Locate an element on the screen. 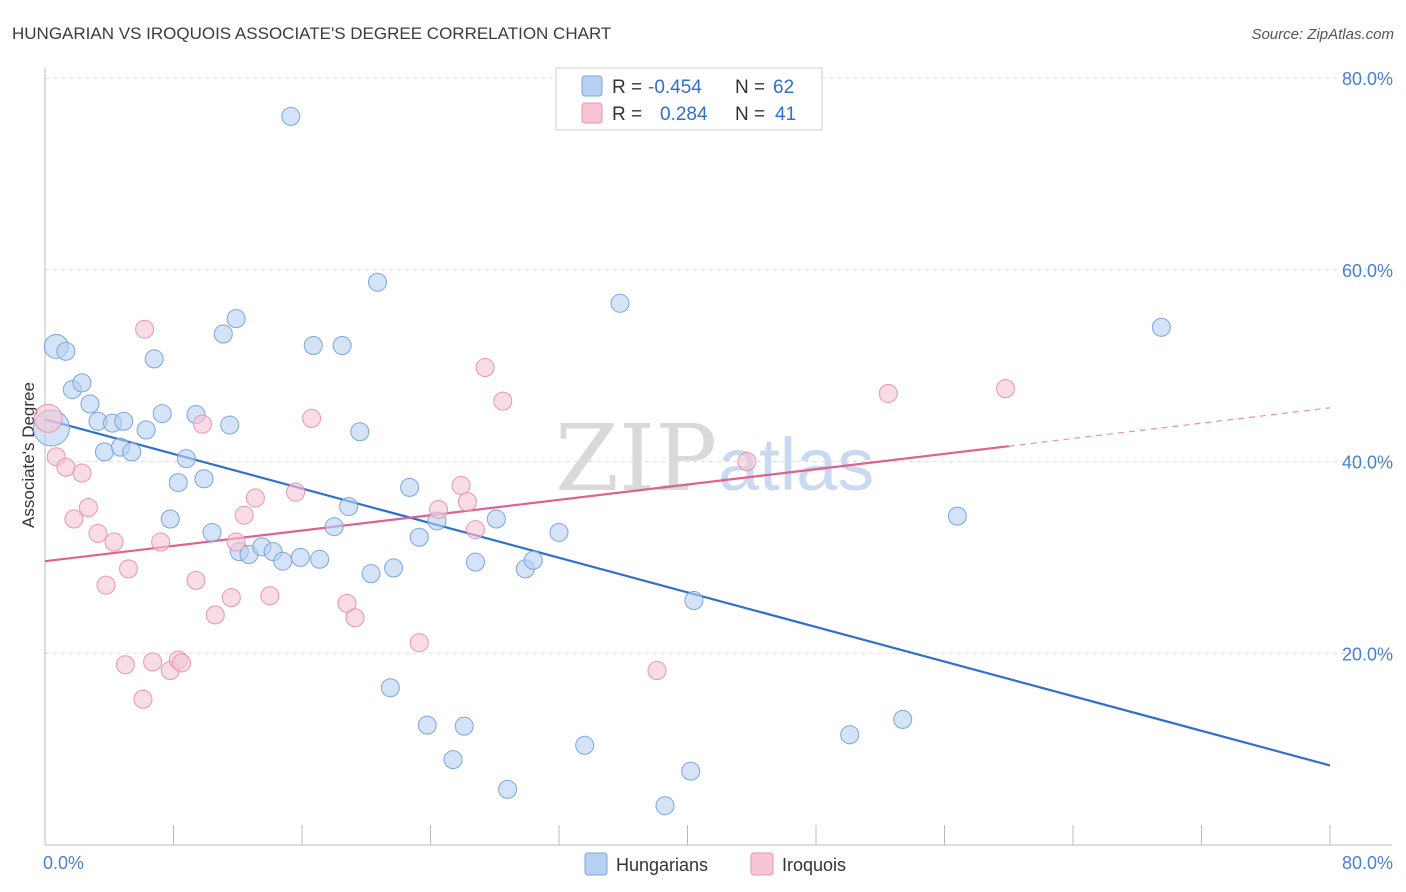 The height and width of the screenshot is (892, 1406). legend-r-label-2: R = is located at coordinates (627, 114).